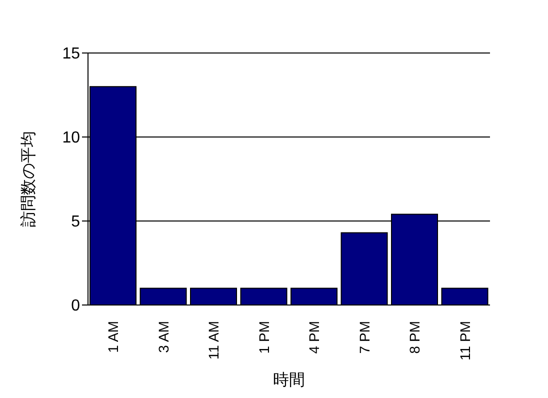 The width and height of the screenshot is (548, 398). I want to click on x-tick-label: 11 AM, so click(214, 340).